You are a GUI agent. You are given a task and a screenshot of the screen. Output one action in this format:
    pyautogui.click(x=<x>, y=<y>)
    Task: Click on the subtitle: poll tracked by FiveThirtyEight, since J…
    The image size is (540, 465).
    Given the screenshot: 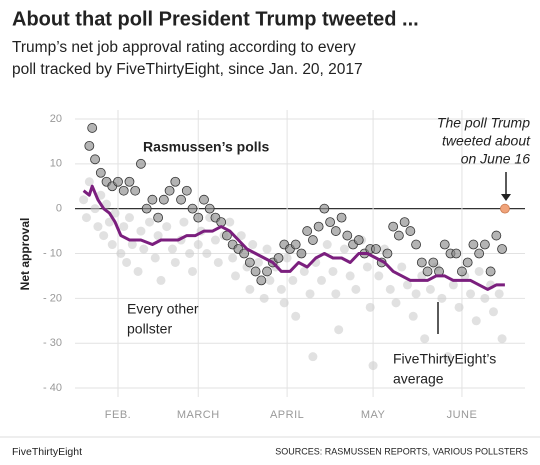 What is the action you would take?
    pyautogui.click(x=187, y=69)
    